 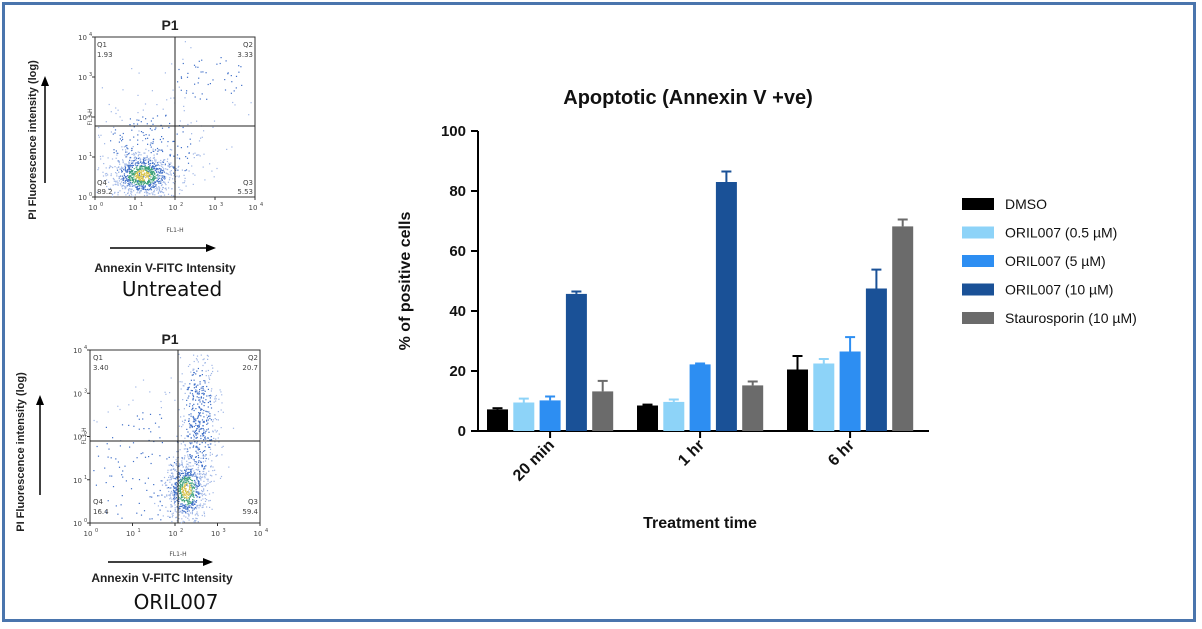 What do you see at coordinates (850, 391) in the screenshot?
I see `bar` at bounding box center [850, 391].